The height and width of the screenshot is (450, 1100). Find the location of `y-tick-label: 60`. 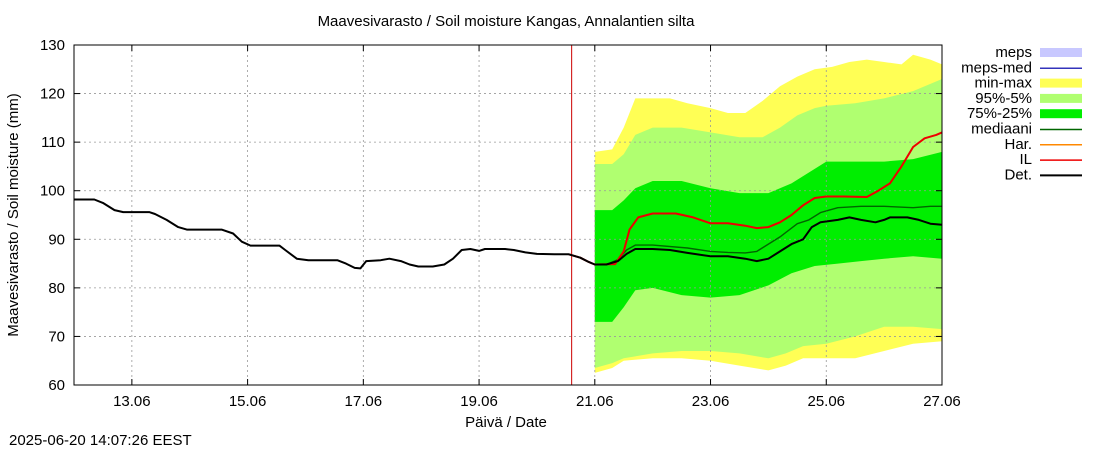

y-tick-label: 60 is located at coordinates (56, 385).